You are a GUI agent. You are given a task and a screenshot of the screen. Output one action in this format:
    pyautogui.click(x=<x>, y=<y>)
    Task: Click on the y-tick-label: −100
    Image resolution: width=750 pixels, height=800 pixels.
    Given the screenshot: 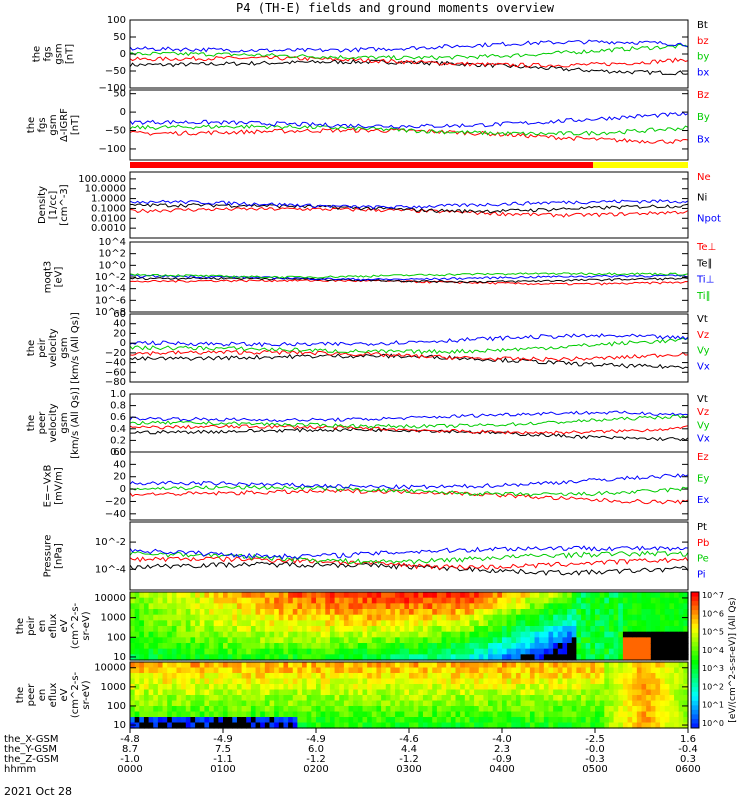 What is the action you would take?
    pyautogui.click(x=112, y=149)
    